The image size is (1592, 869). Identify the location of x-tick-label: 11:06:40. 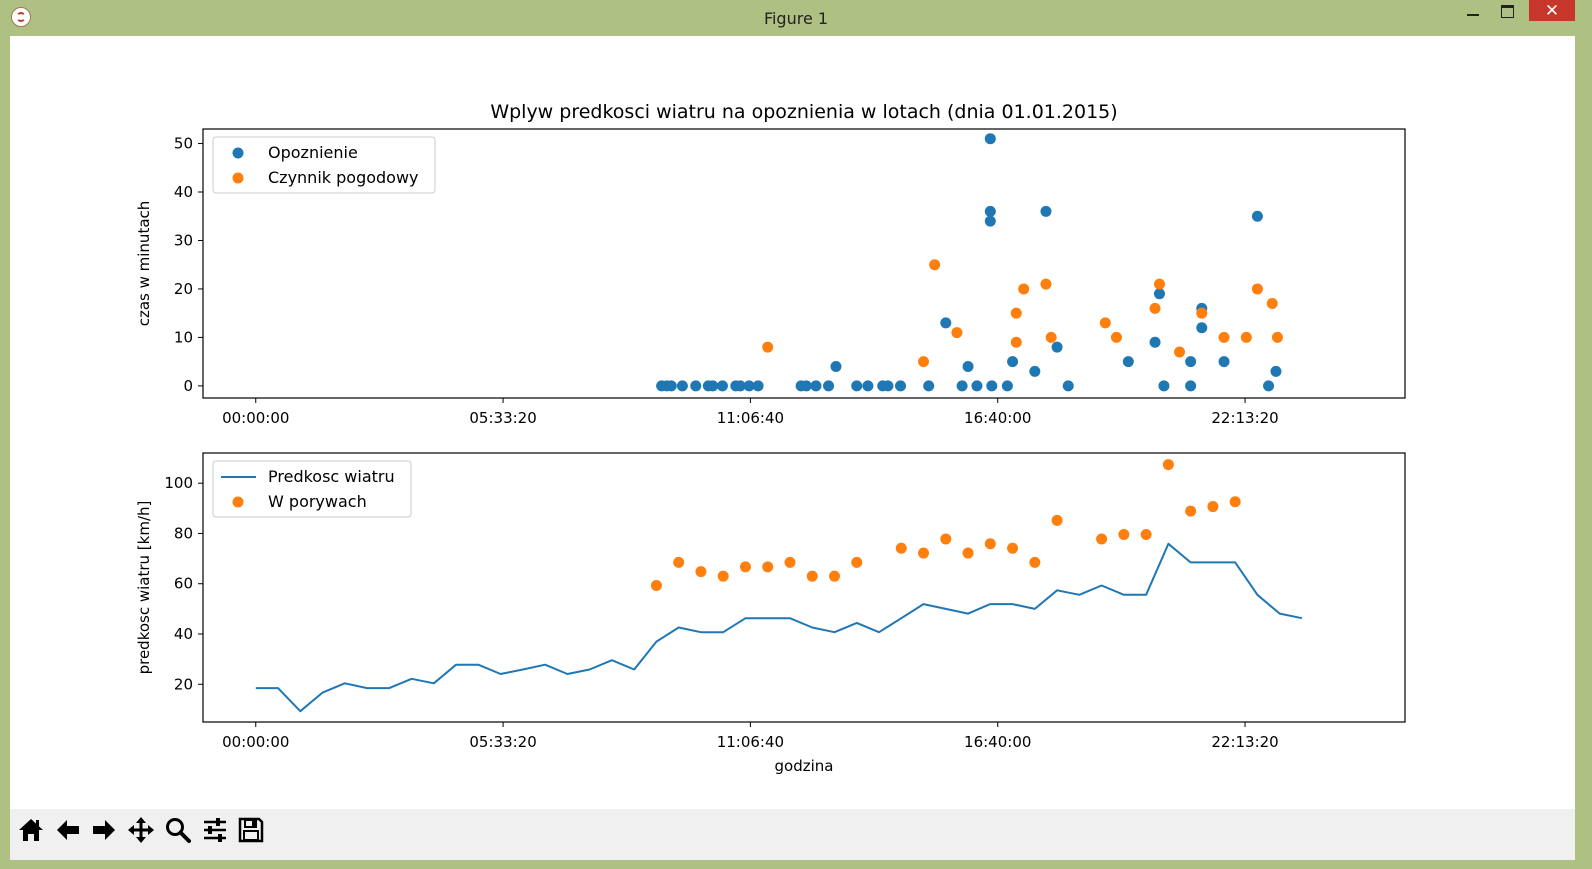
(750, 418).